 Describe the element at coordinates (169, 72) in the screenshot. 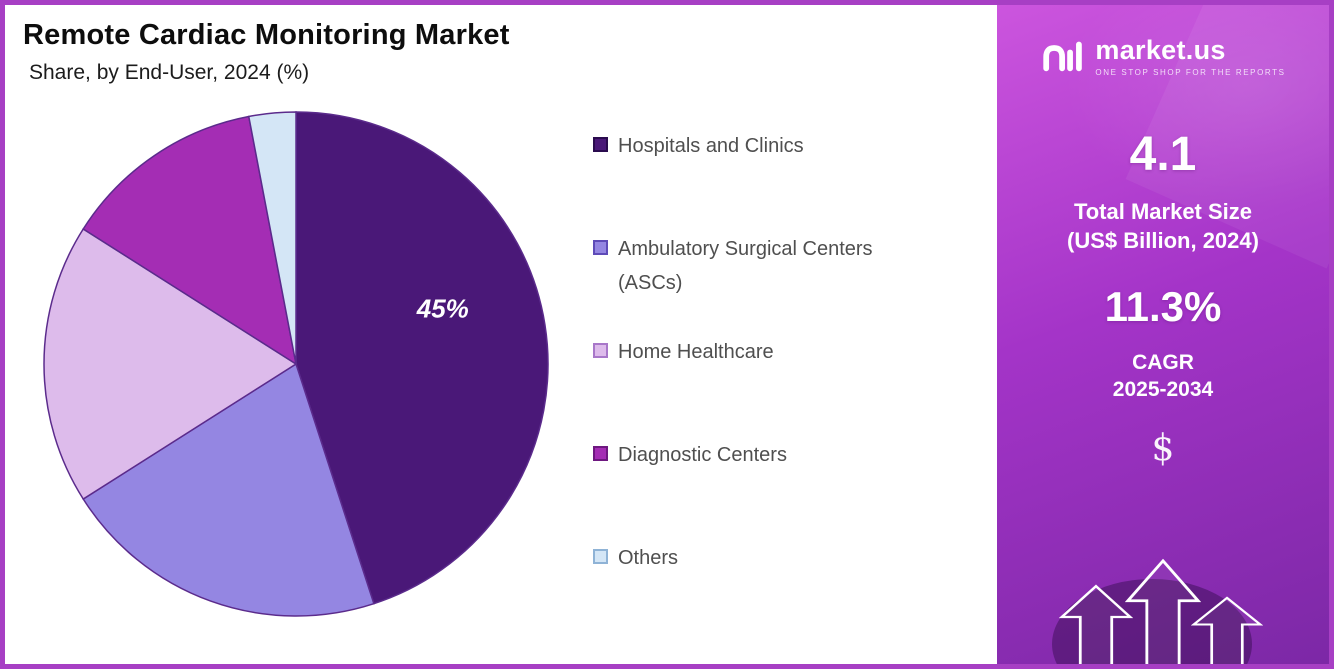

I see `chart-subtitle: Share, by End-User, 2024 (%)` at that location.